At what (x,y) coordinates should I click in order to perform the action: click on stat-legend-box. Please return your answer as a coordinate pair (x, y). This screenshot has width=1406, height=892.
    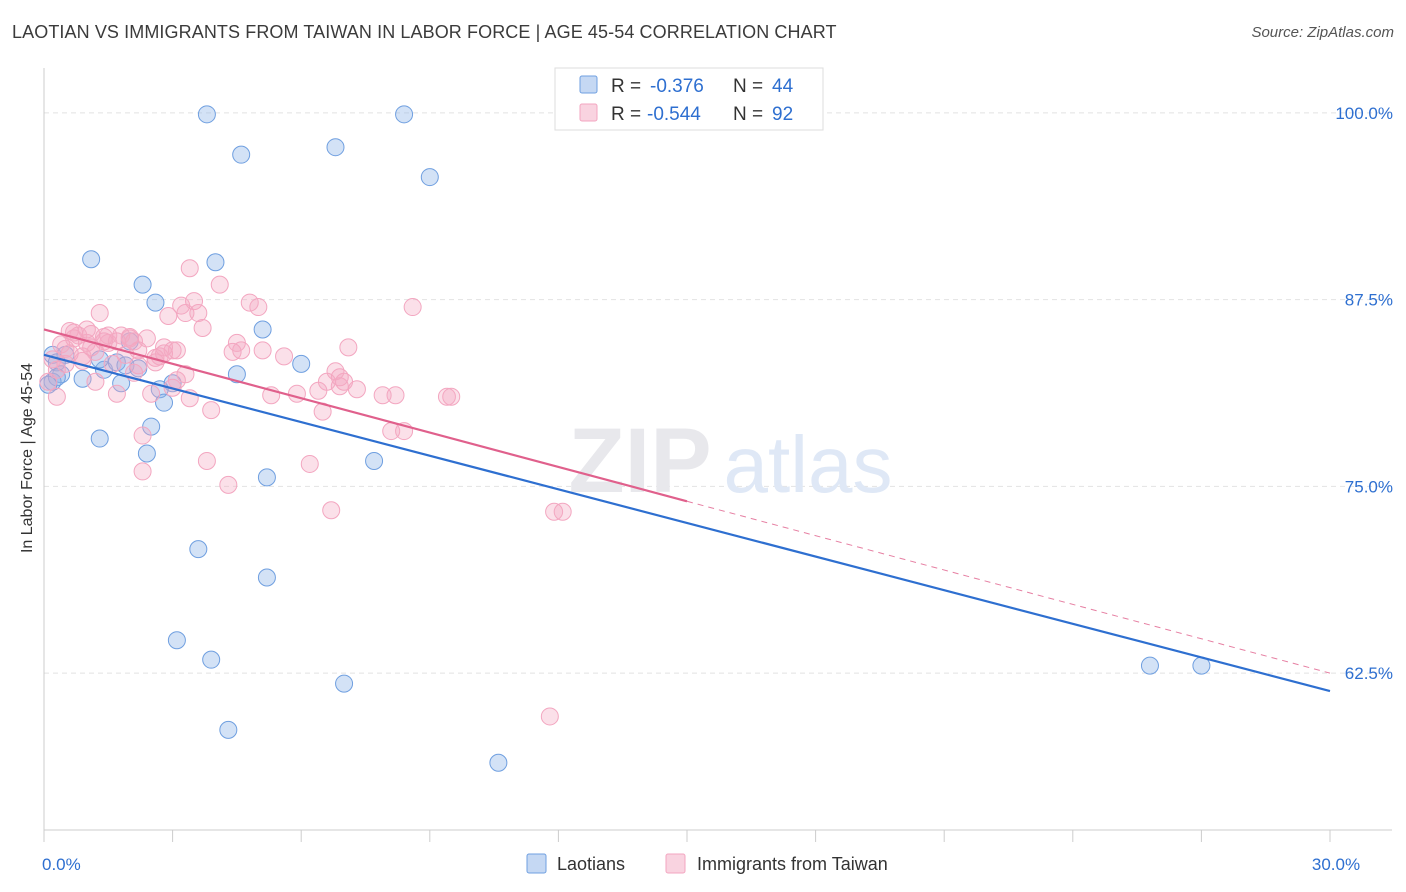
    Looking at the image, I should click on (689, 99).